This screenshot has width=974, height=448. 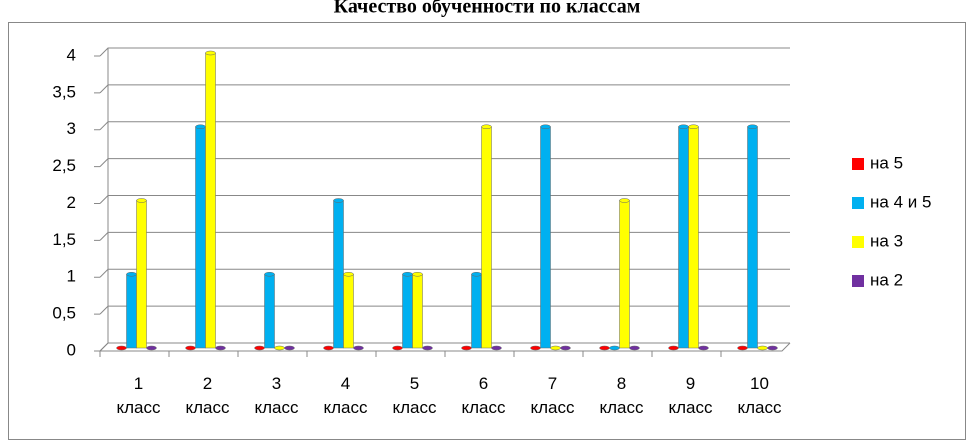 What do you see at coordinates (621, 395) in the screenshot?
I see `x-tick-label: 8 класс` at bounding box center [621, 395].